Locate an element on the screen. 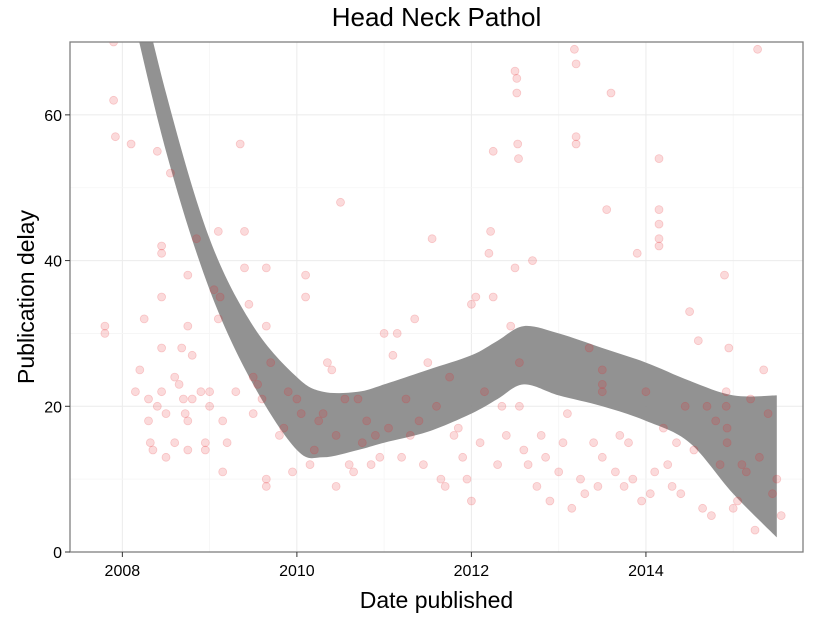  x-axis-title: Date published is located at coordinates (436, 600).